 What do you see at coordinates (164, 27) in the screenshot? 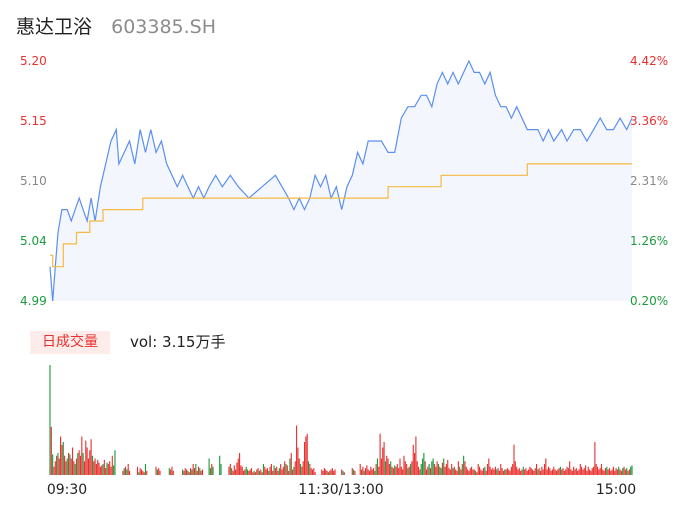
I see `stock-code: 603385.SH` at bounding box center [164, 27].